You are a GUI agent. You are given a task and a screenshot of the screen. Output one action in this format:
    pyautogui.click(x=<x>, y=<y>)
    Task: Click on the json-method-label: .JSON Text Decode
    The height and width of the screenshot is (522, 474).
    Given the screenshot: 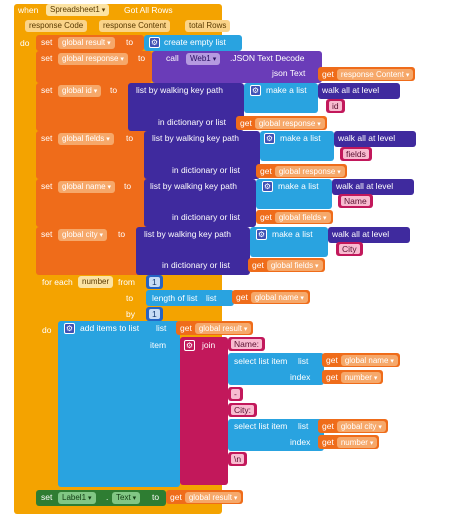 What is the action you would take?
    pyautogui.click(x=267, y=58)
    